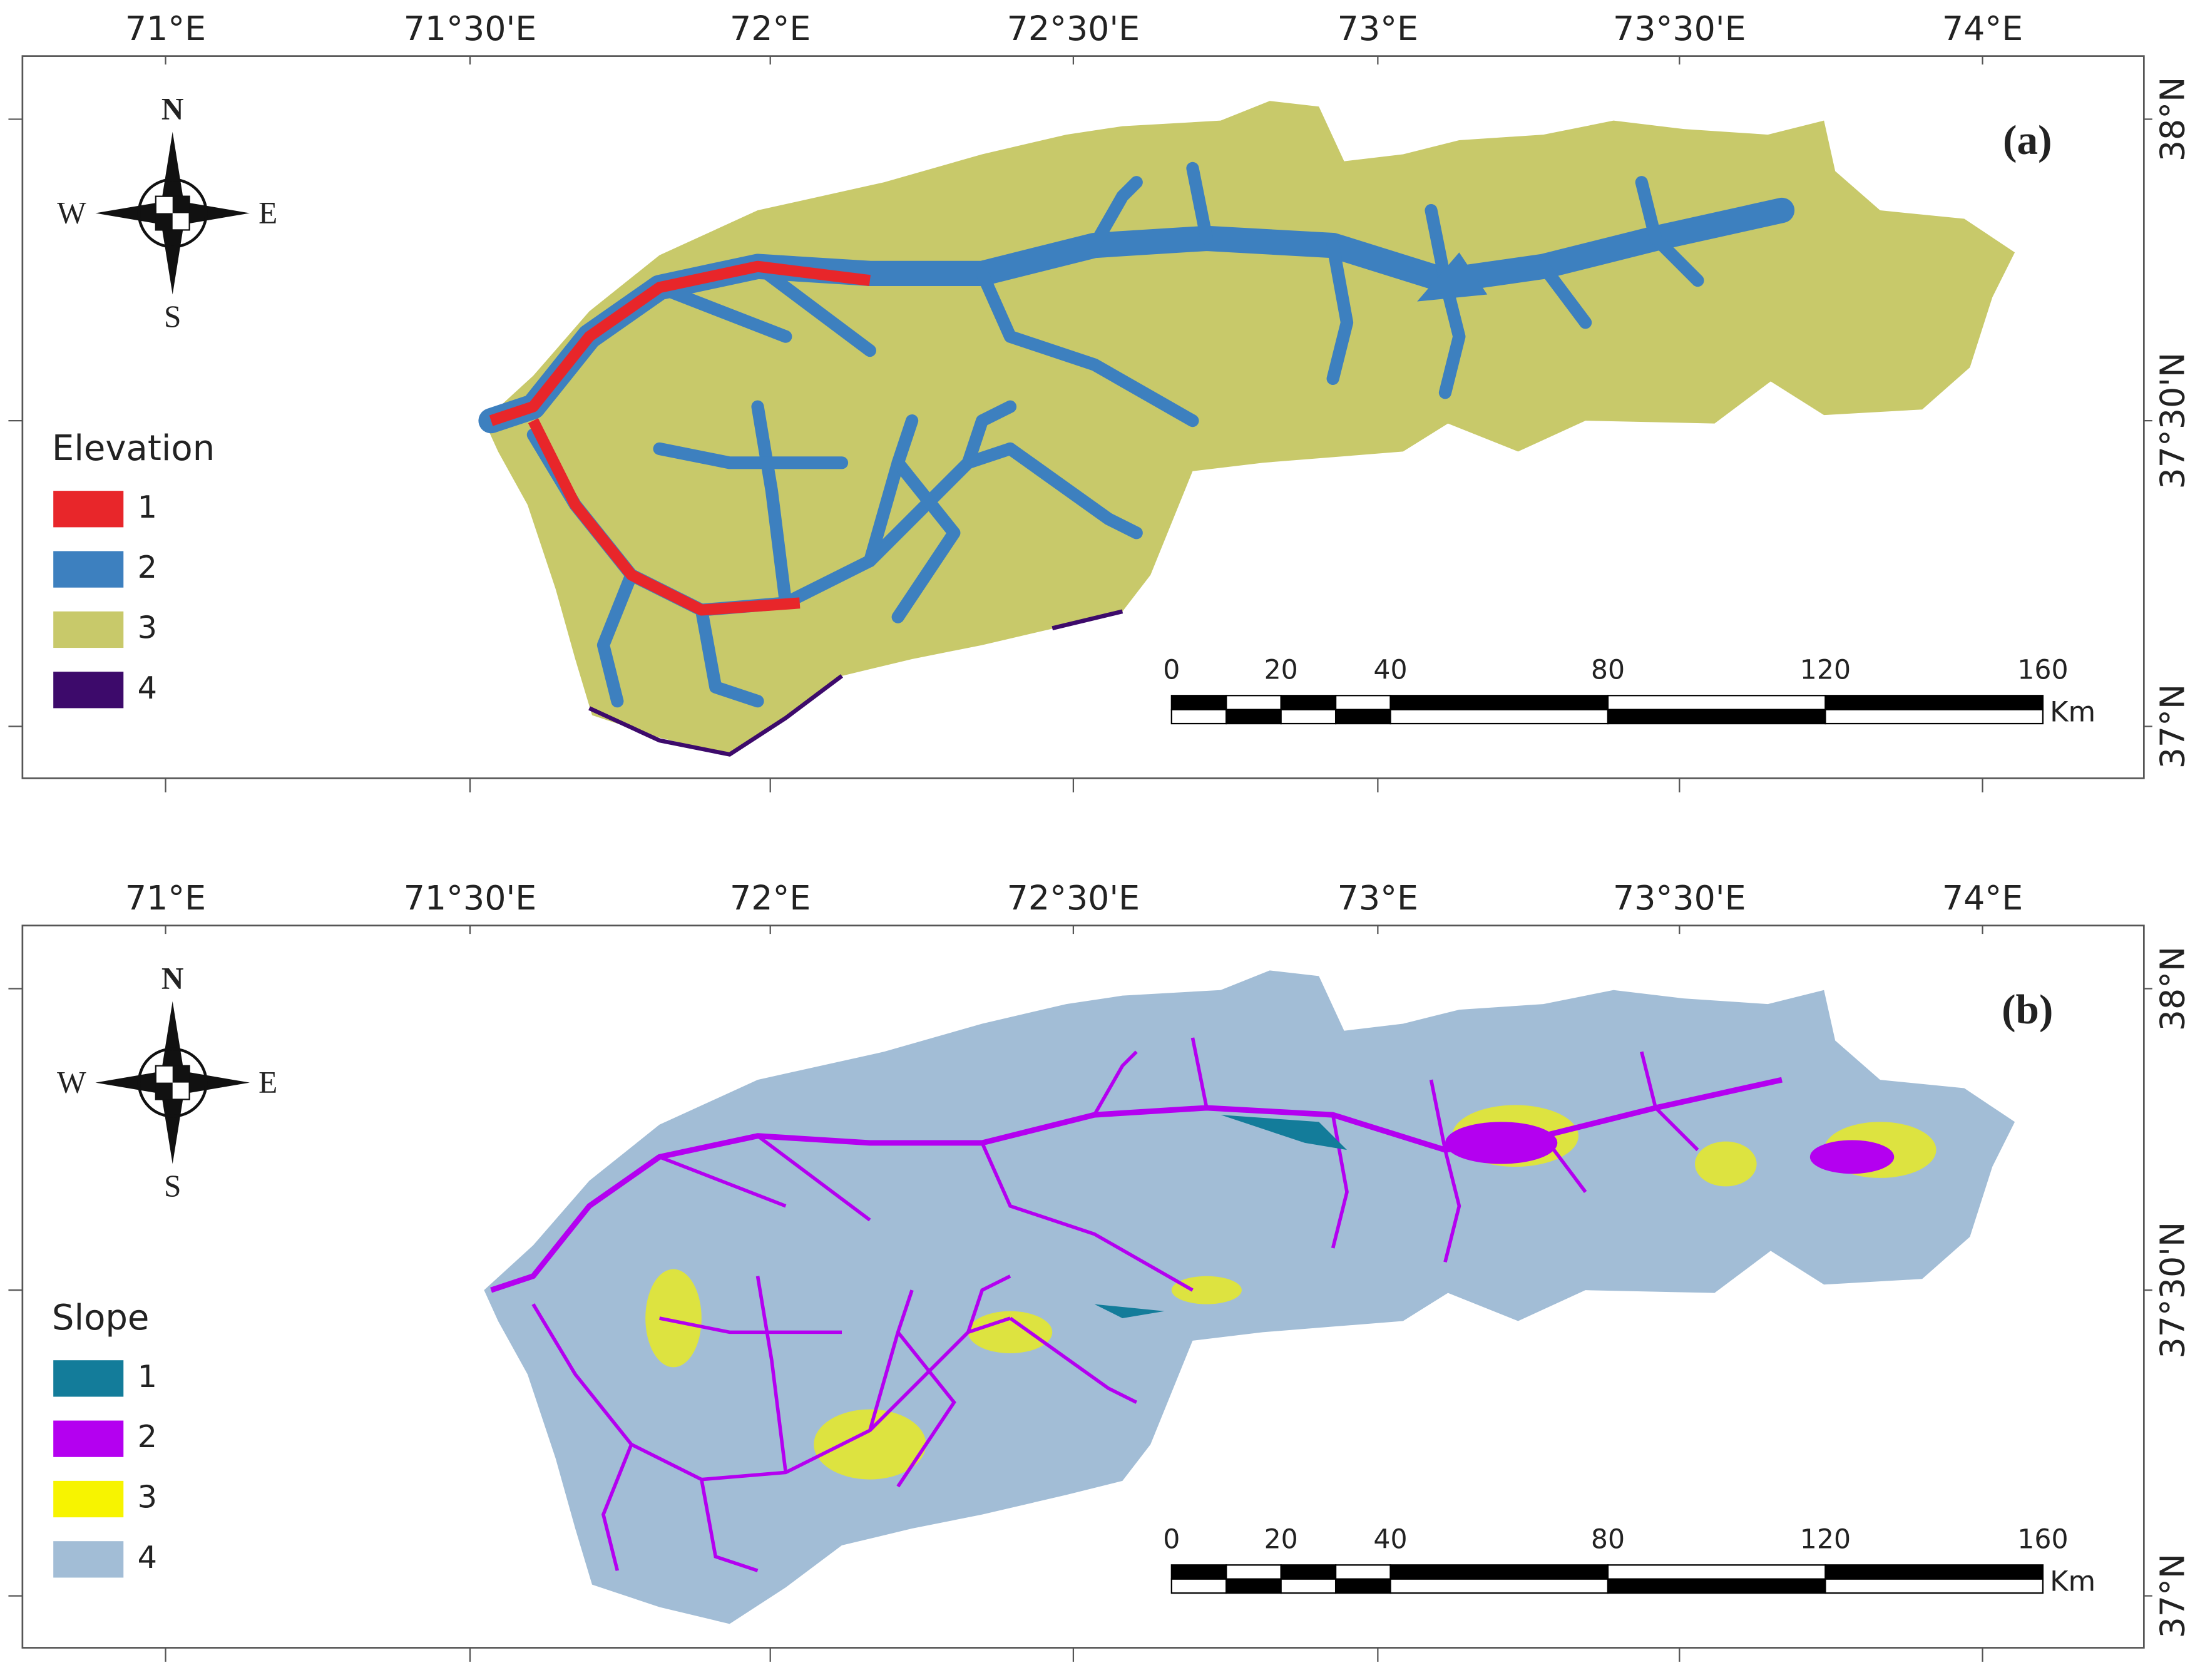  I want to click on panel-label: (b), so click(2028, 1009).